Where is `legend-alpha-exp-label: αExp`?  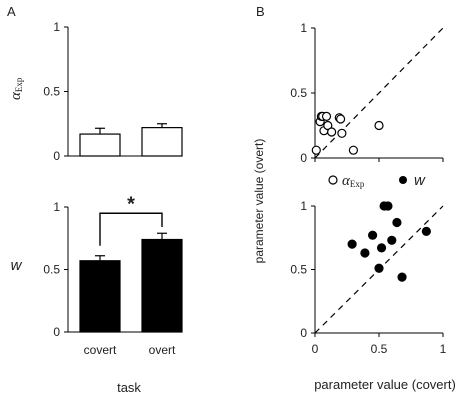
legend-alpha-exp-label: αExp is located at coordinates (353, 181).